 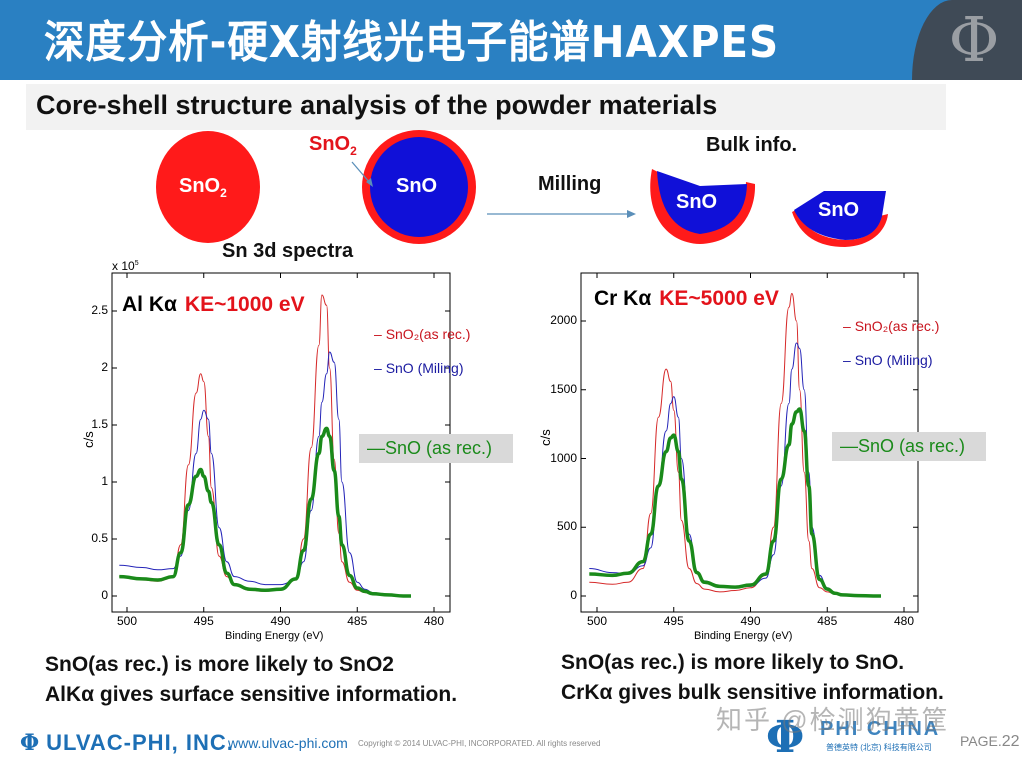 I want to click on left-x-tick-label: 500, so click(x=127, y=621).